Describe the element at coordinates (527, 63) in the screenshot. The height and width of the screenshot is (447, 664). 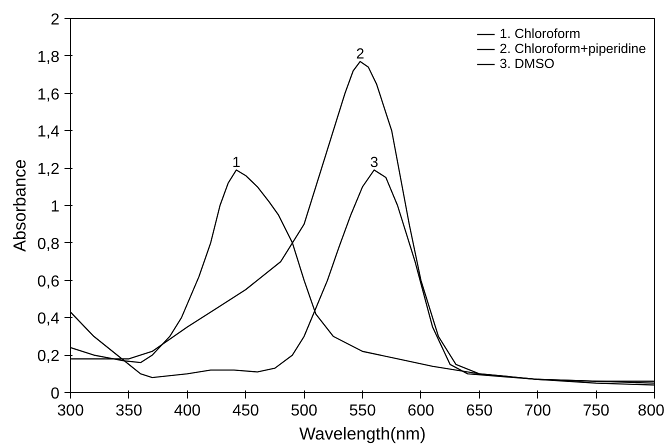
I see `legend-label: 3. DMSO` at that location.